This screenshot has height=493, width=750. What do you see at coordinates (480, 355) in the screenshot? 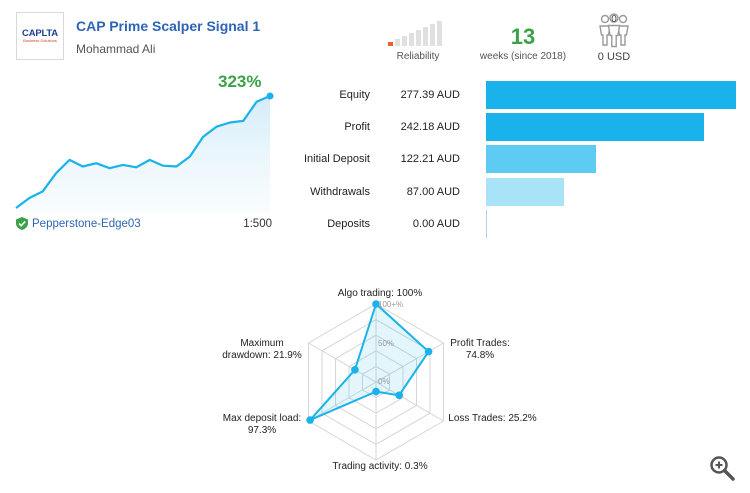
I see `radar-label-profit-value: 74.8%` at bounding box center [480, 355].